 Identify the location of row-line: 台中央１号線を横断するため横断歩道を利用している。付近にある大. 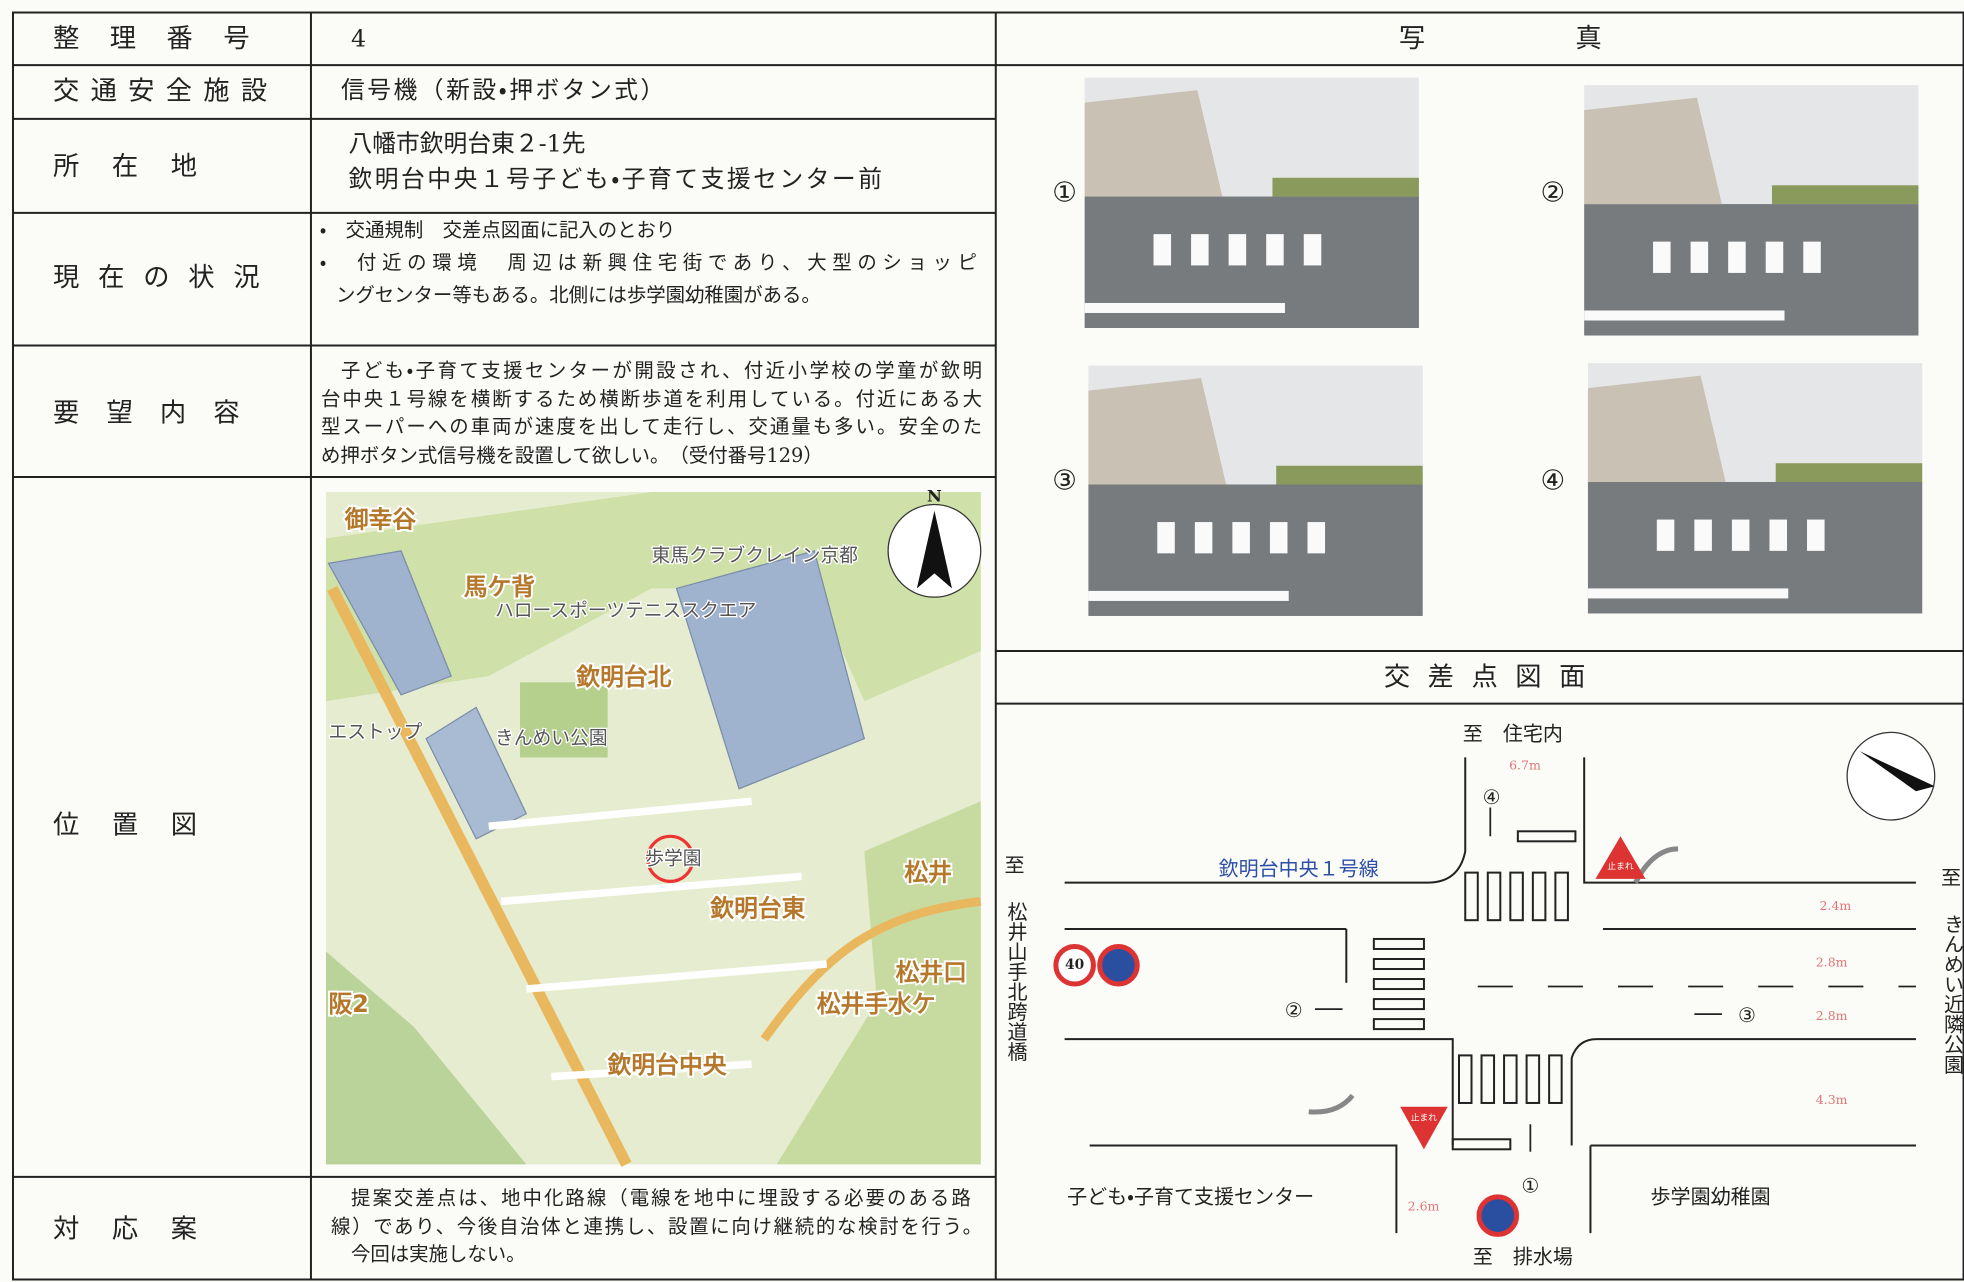
(651, 399).